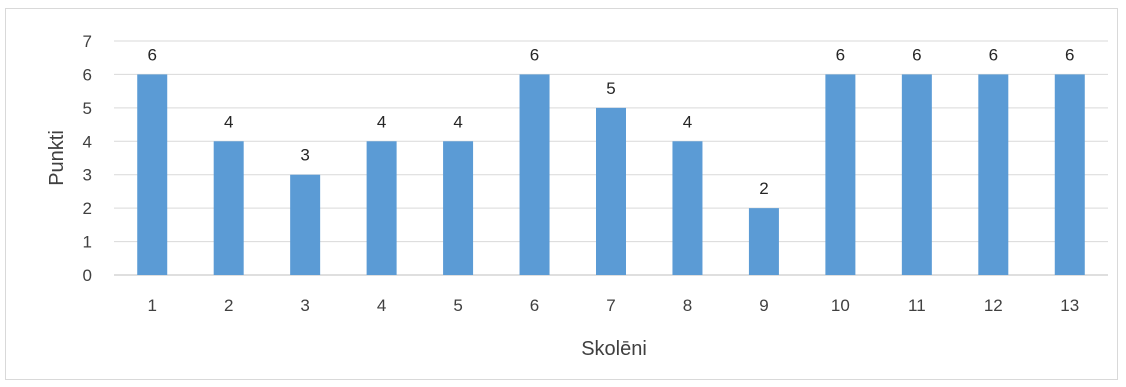 The width and height of the screenshot is (1126, 387). Describe the element at coordinates (381, 305) in the screenshot. I see `x-tick-label: 4` at that location.